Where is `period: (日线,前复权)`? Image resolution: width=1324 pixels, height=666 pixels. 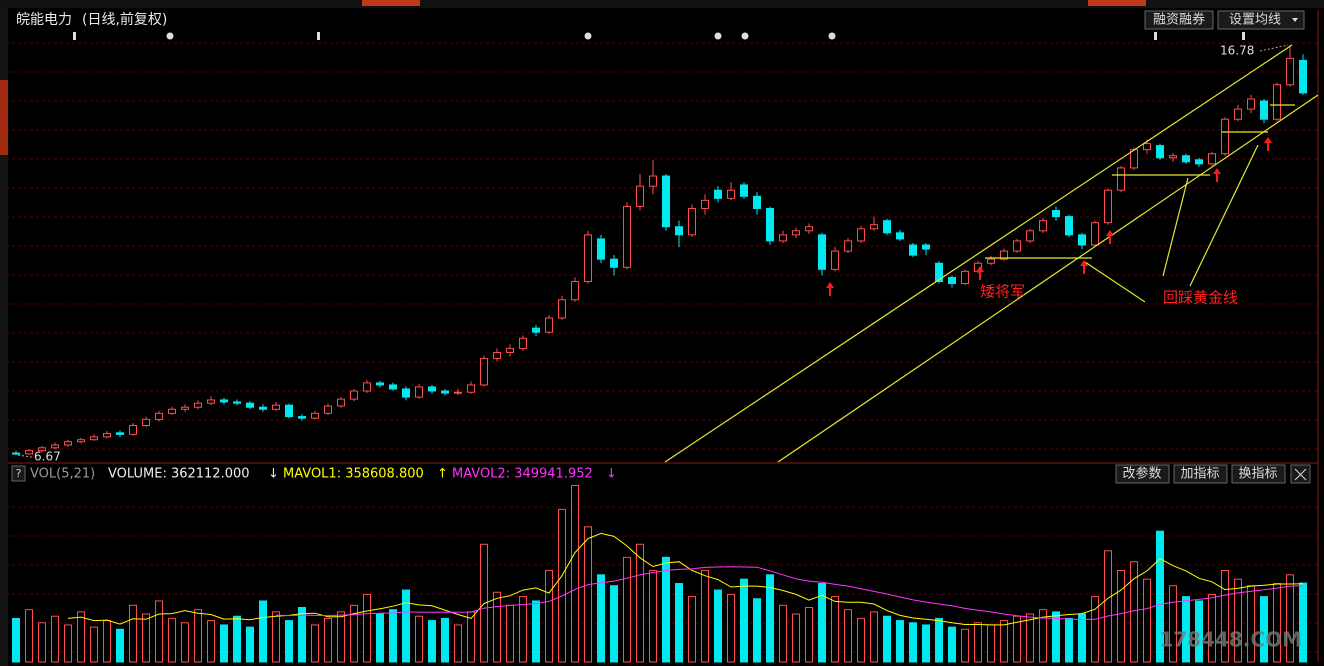 period: (日线,前复权) is located at coordinates (124, 19).